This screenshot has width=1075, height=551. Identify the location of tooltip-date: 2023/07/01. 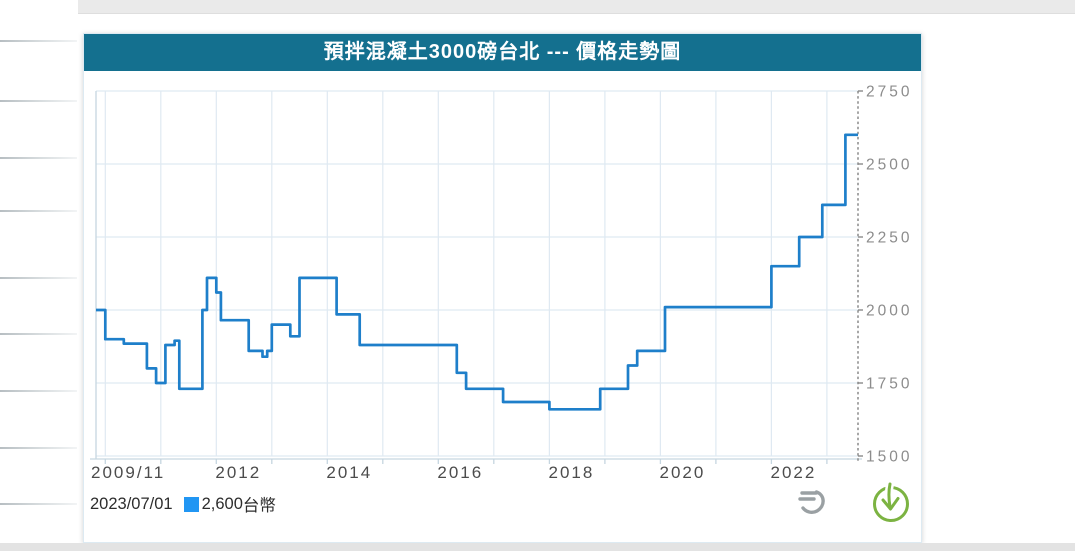
(131, 503).